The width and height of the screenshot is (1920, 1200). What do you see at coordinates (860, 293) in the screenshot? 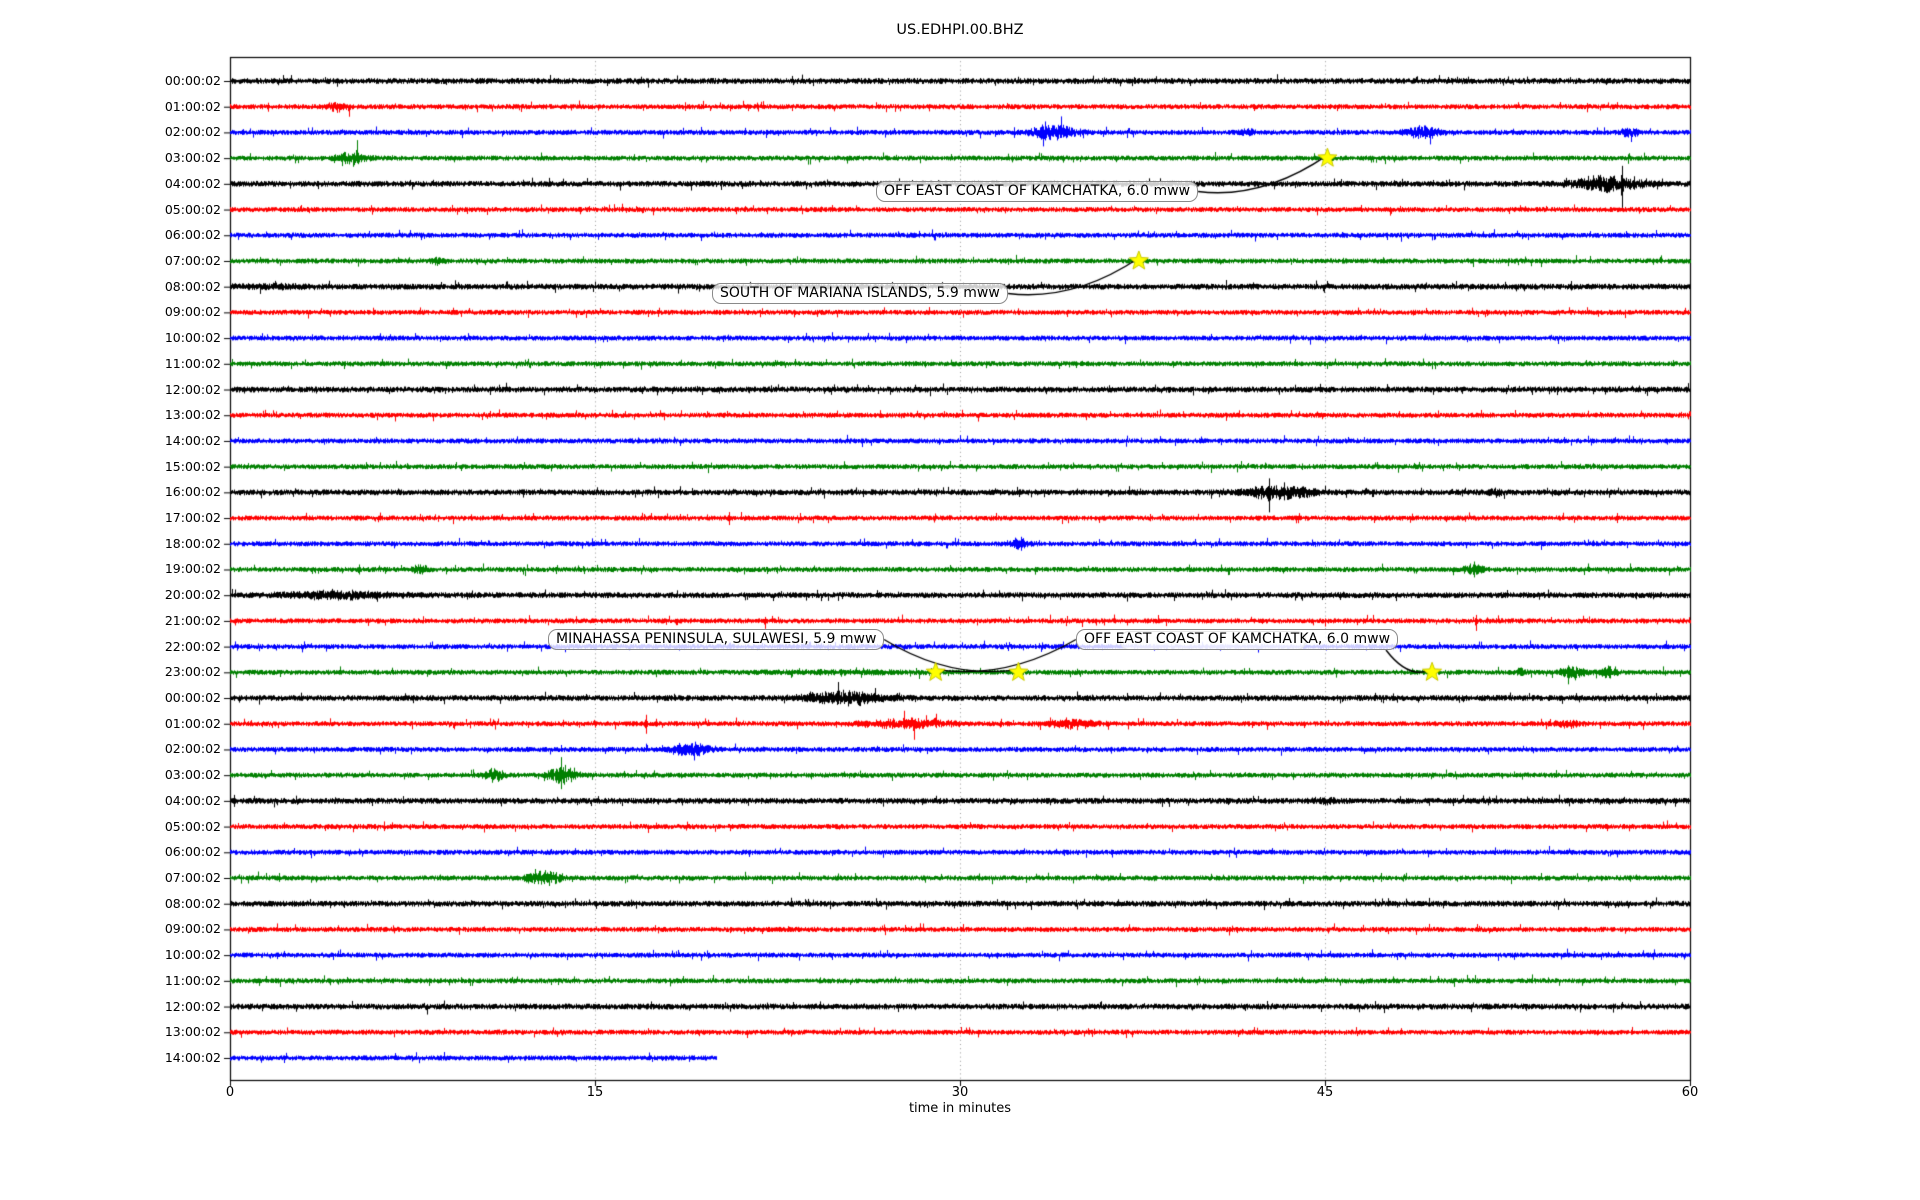
I see `event-annotation: SOUTH OF MARIANA ISLANDS, 5.9 mww` at bounding box center [860, 293].